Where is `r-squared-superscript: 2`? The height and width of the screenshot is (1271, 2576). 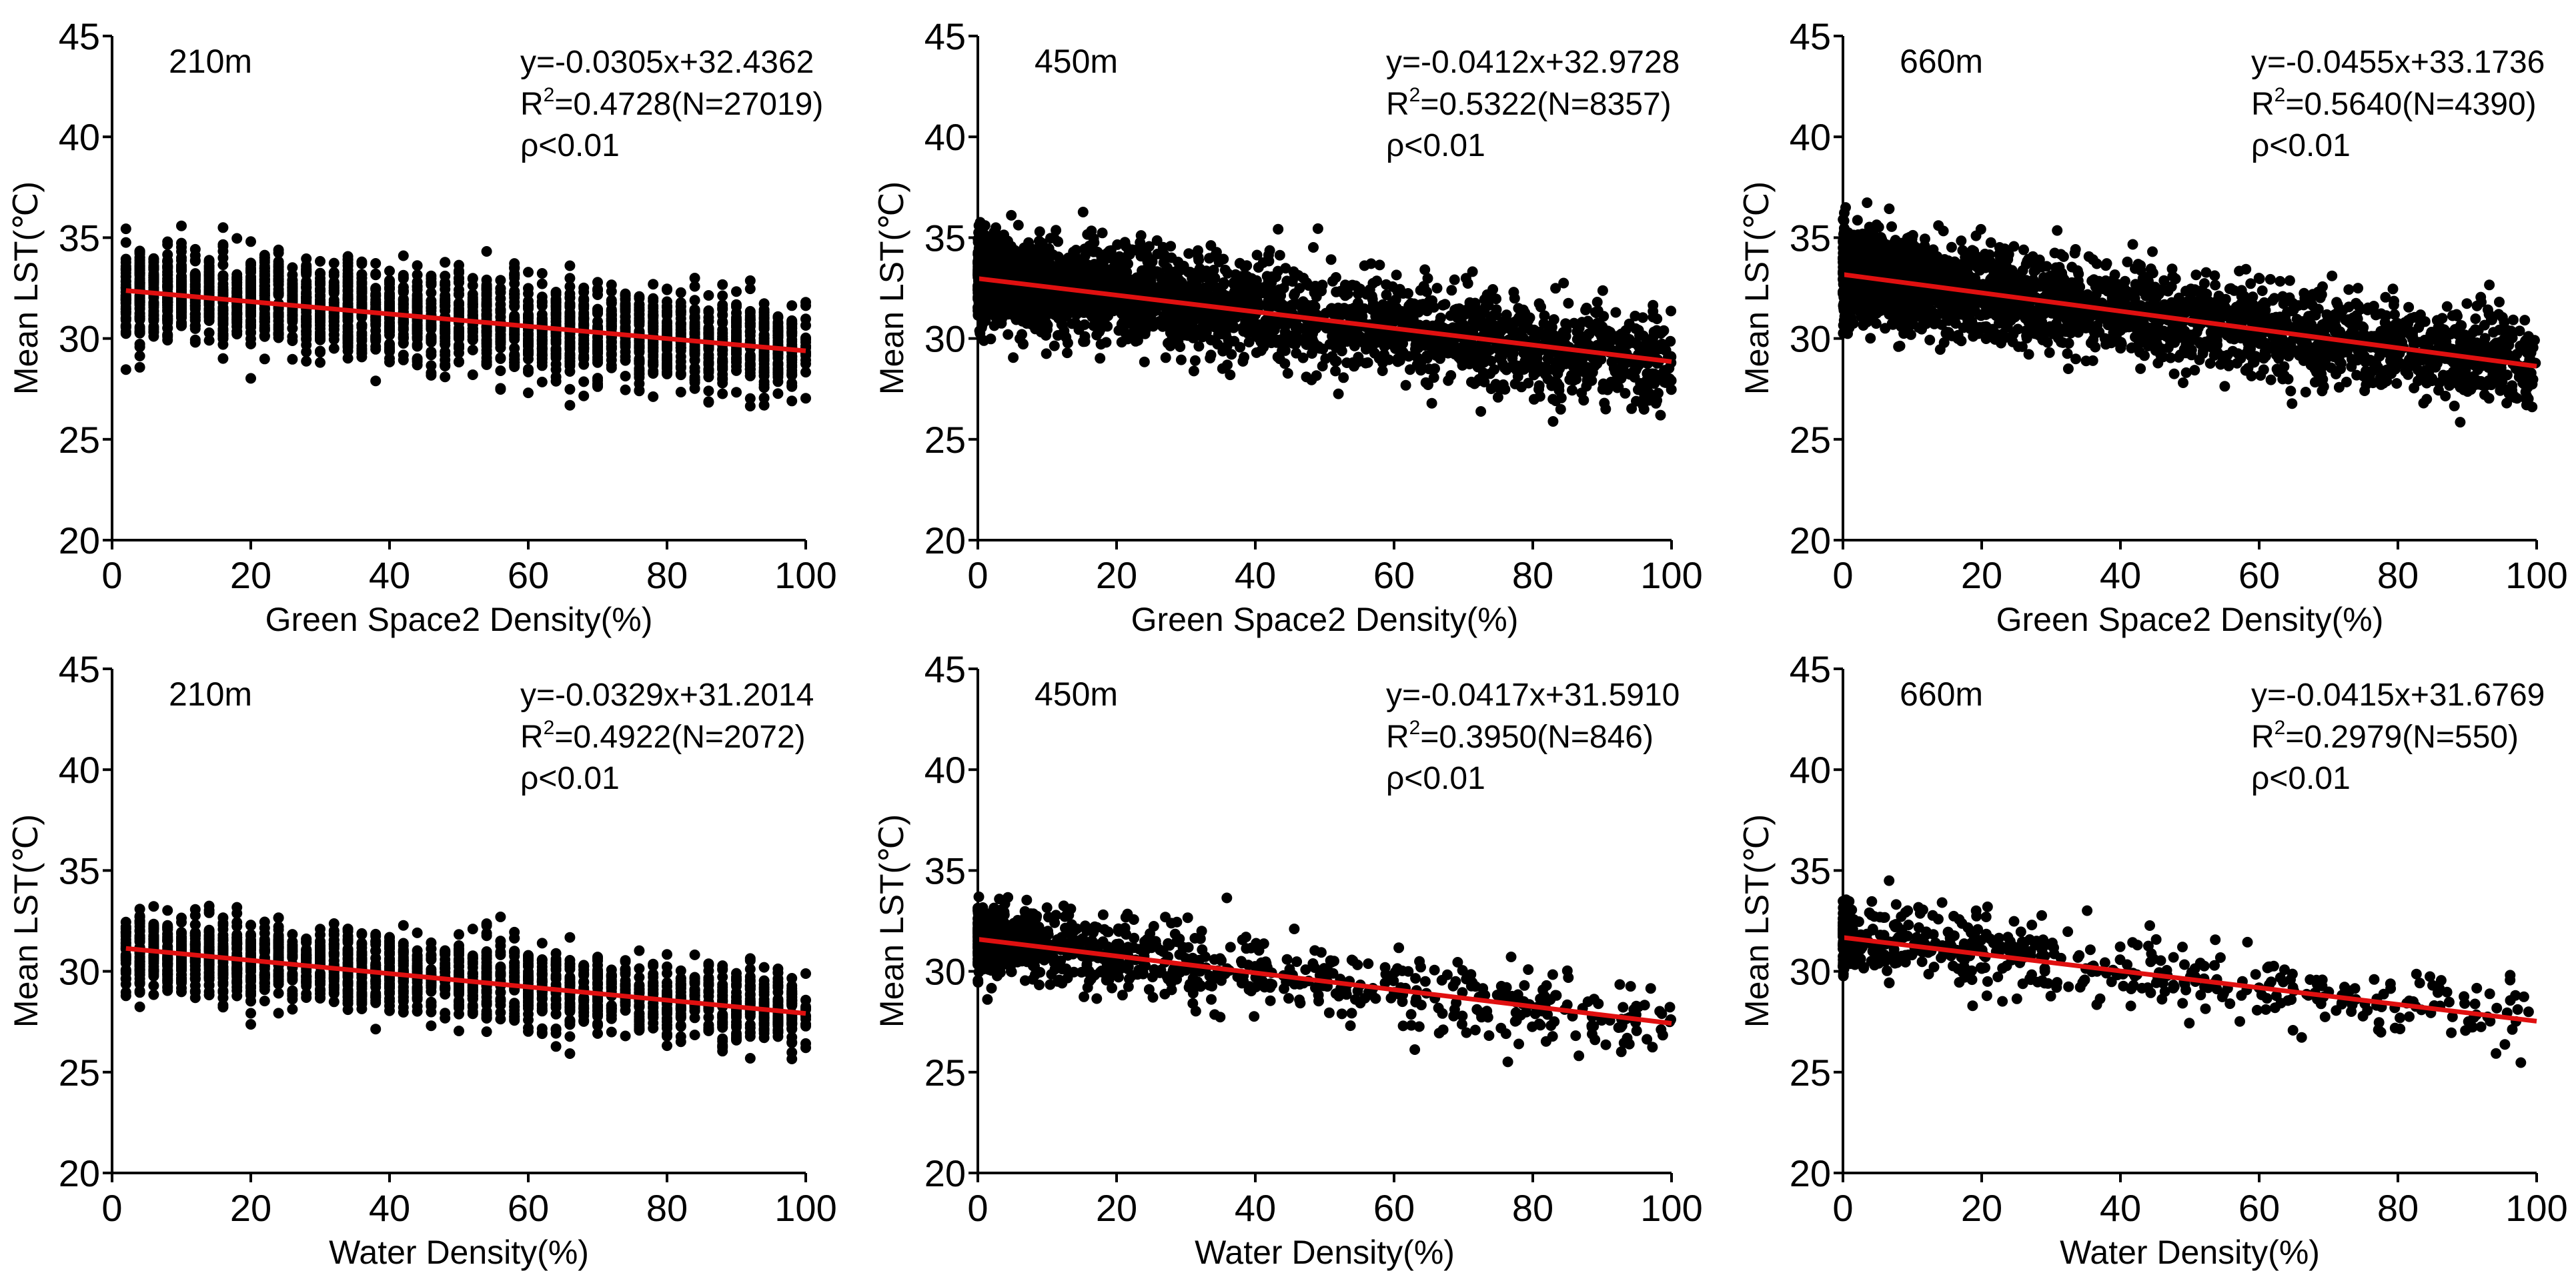 r-squared-superscript: 2 is located at coordinates (549, 95).